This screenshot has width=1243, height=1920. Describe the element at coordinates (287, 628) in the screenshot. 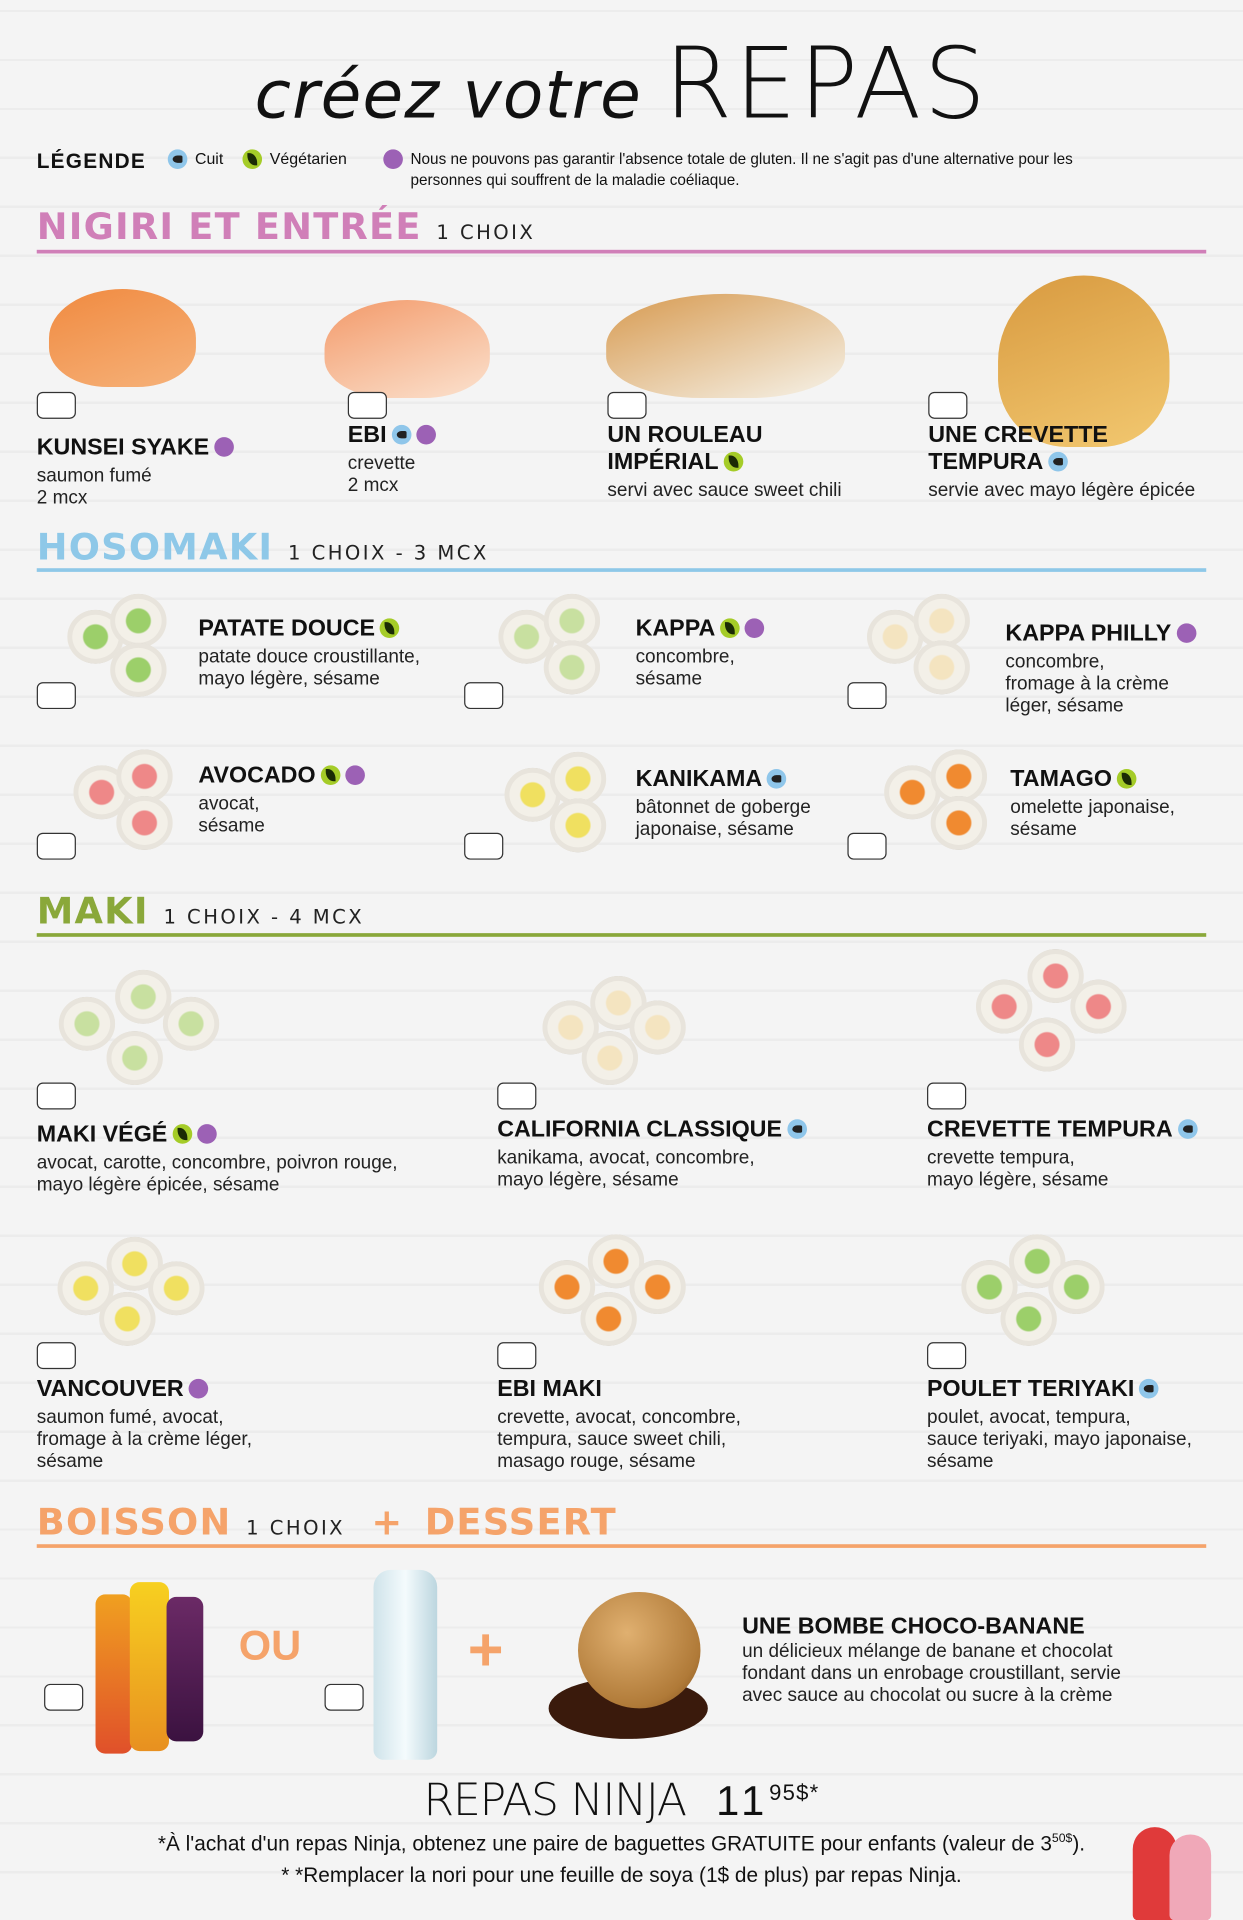

I see `item-name: PATATE DOUCE` at that location.